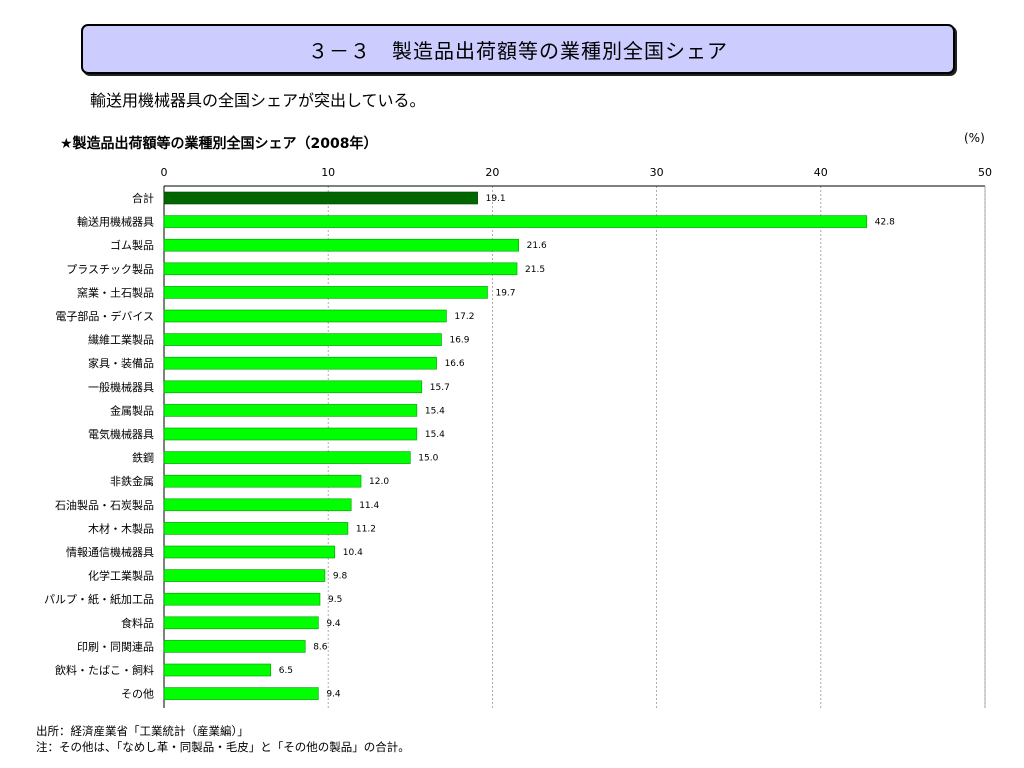 The height and width of the screenshot is (768, 1024). I want to click on value-label: 11.4, so click(369, 506).